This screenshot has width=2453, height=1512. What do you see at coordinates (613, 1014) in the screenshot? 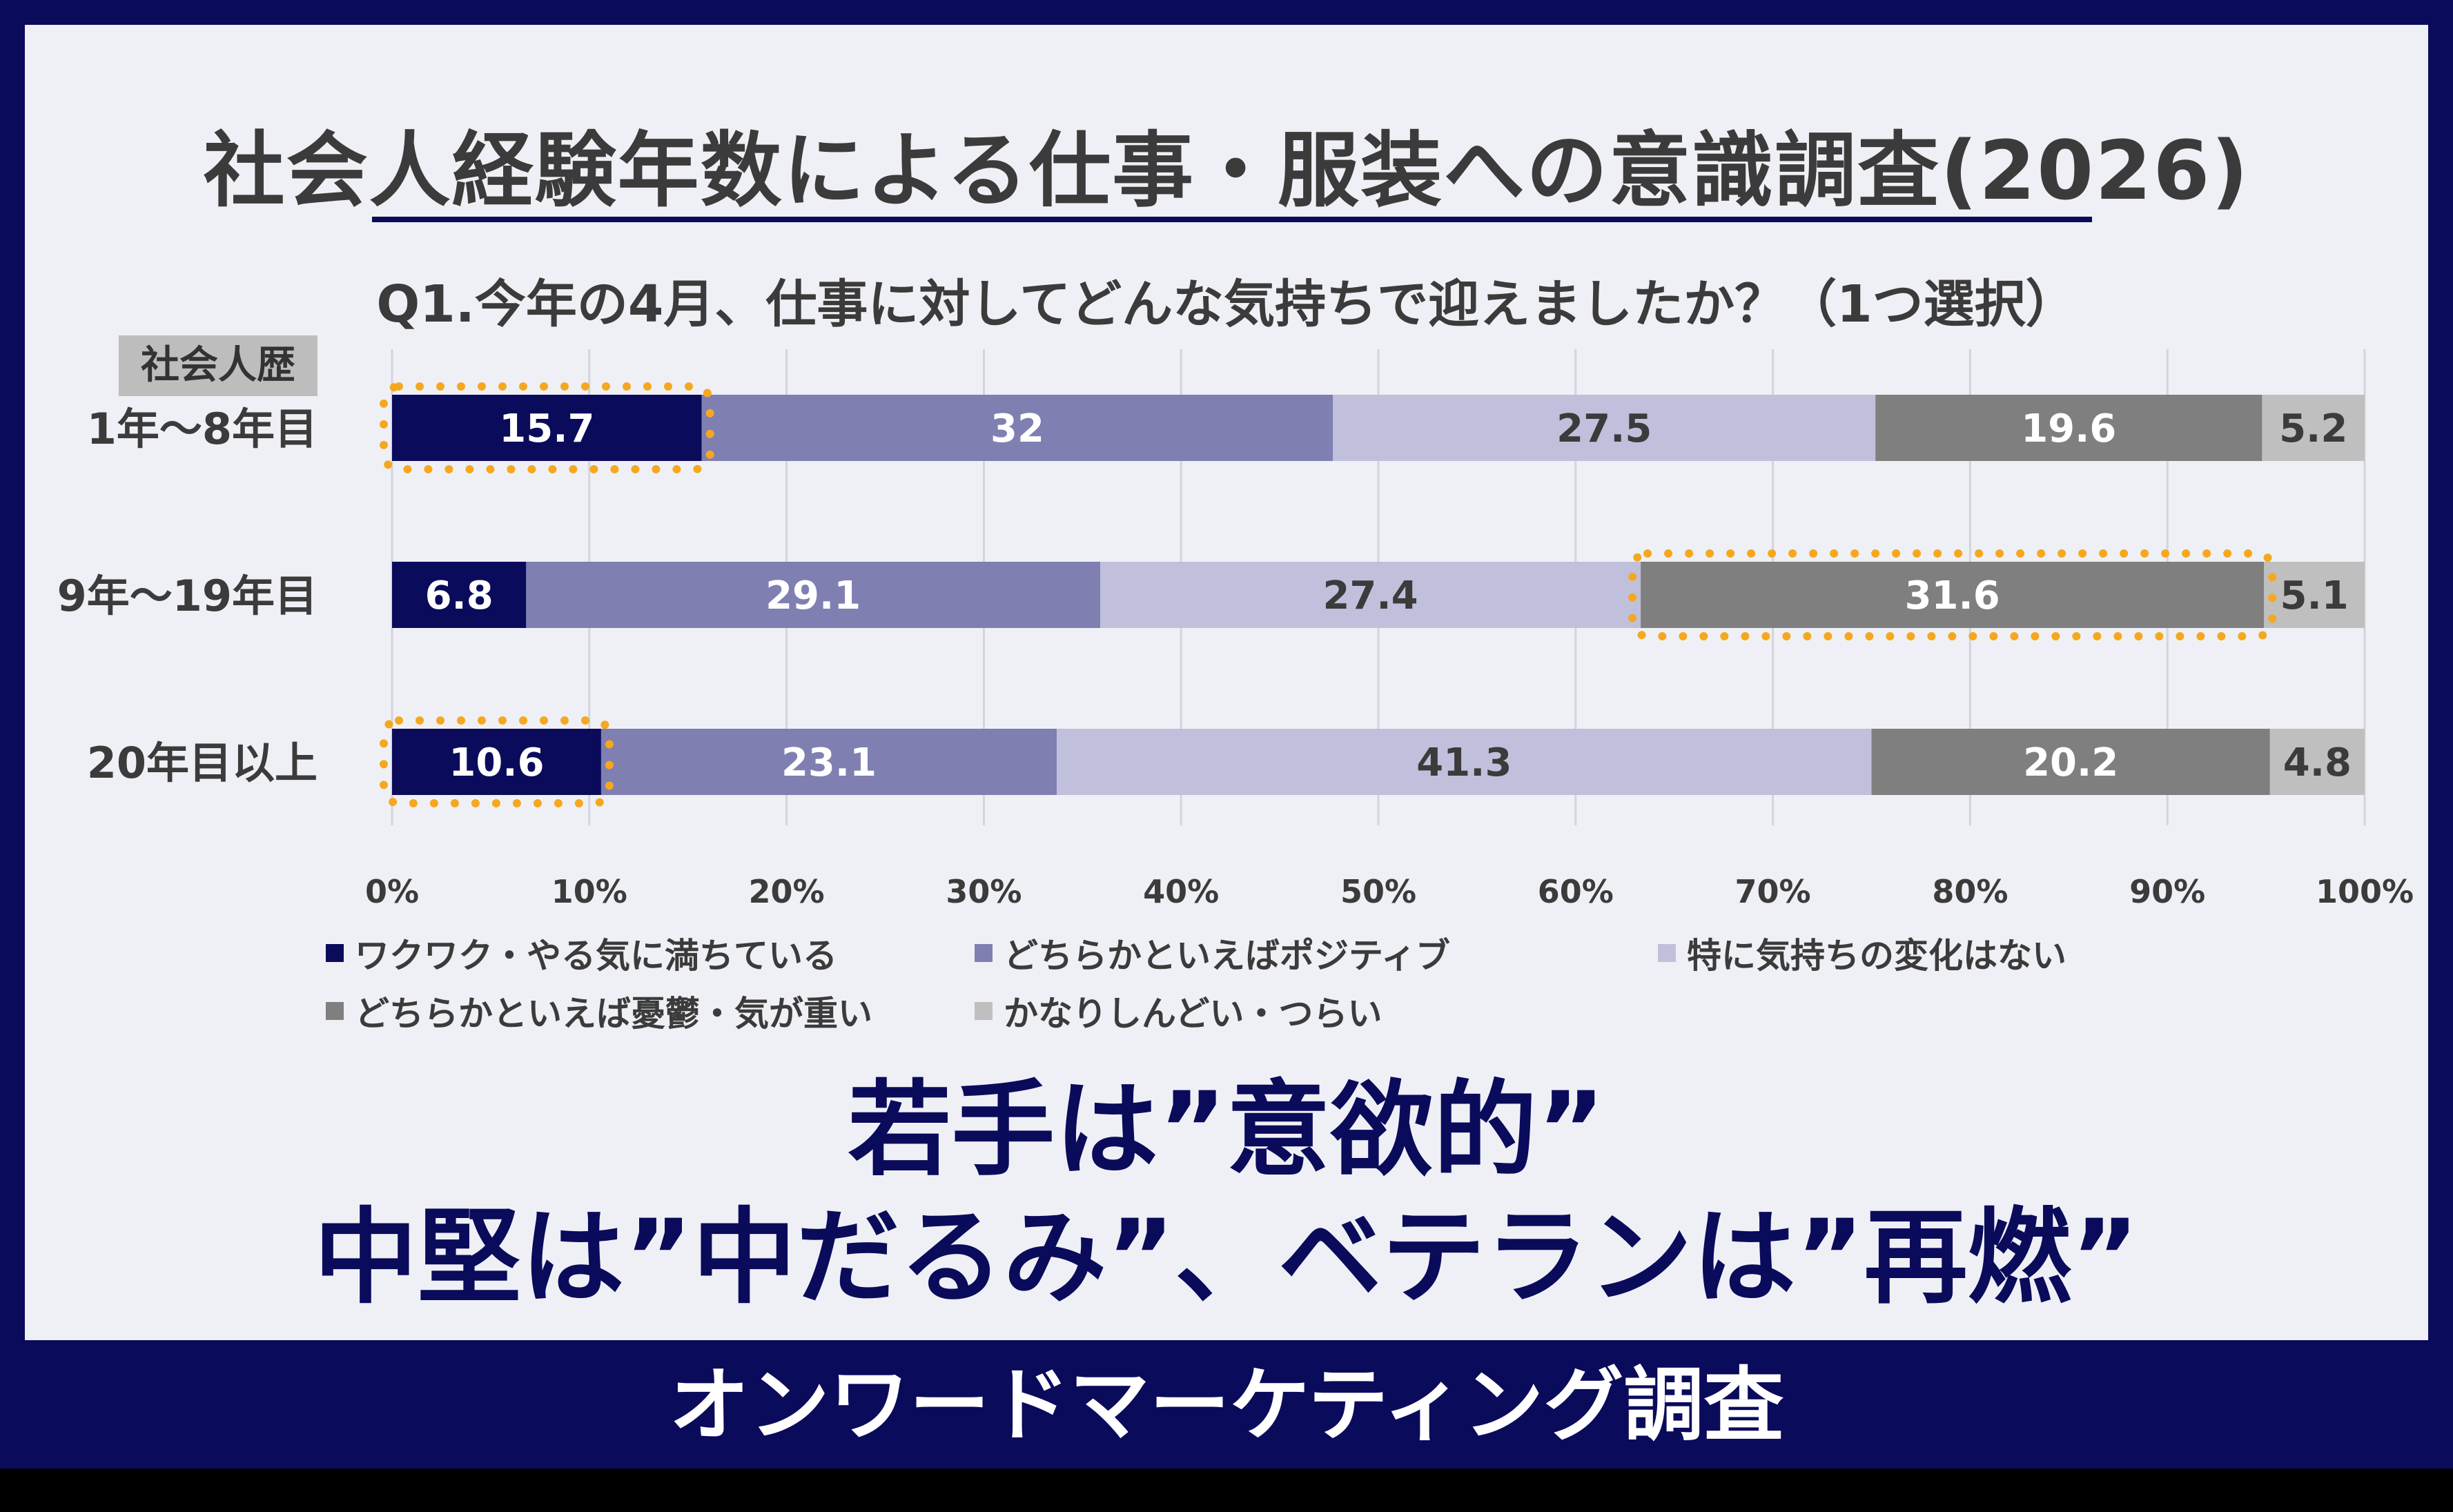
I see `legend-label-4: どちらかといえば憂鬱・気が重い` at bounding box center [613, 1014].